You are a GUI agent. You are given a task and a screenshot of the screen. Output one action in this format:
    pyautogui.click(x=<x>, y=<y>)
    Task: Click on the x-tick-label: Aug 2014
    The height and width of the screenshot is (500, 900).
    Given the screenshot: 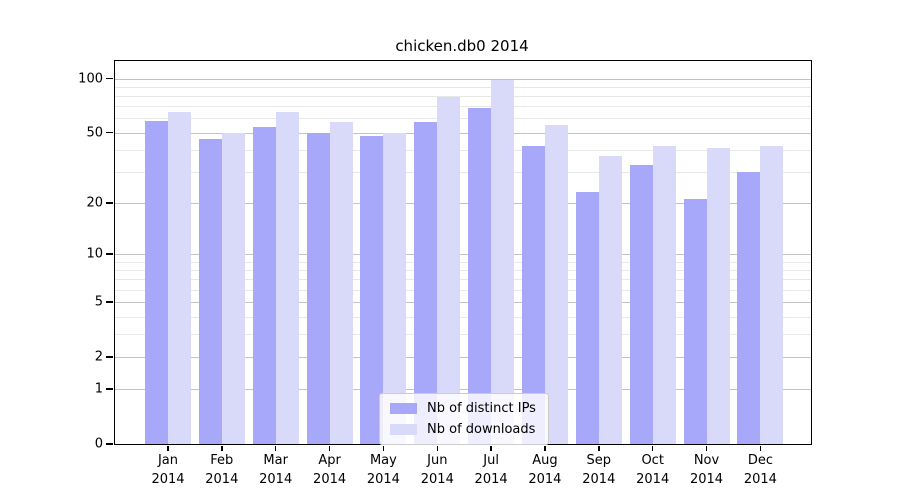 What is the action you would take?
    pyautogui.click(x=545, y=470)
    